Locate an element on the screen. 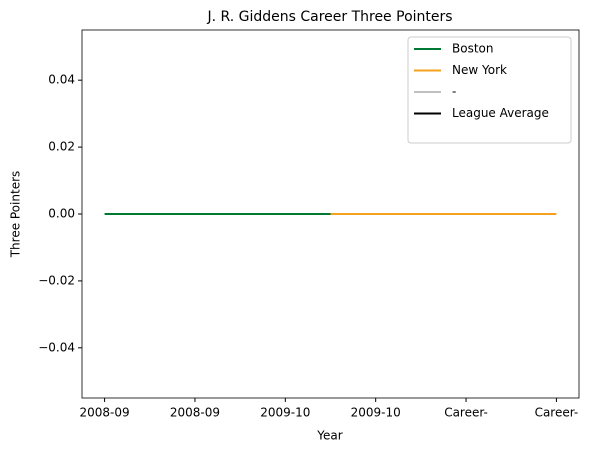 The height and width of the screenshot is (457, 591). legend-box is located at coordinates (489, 90).